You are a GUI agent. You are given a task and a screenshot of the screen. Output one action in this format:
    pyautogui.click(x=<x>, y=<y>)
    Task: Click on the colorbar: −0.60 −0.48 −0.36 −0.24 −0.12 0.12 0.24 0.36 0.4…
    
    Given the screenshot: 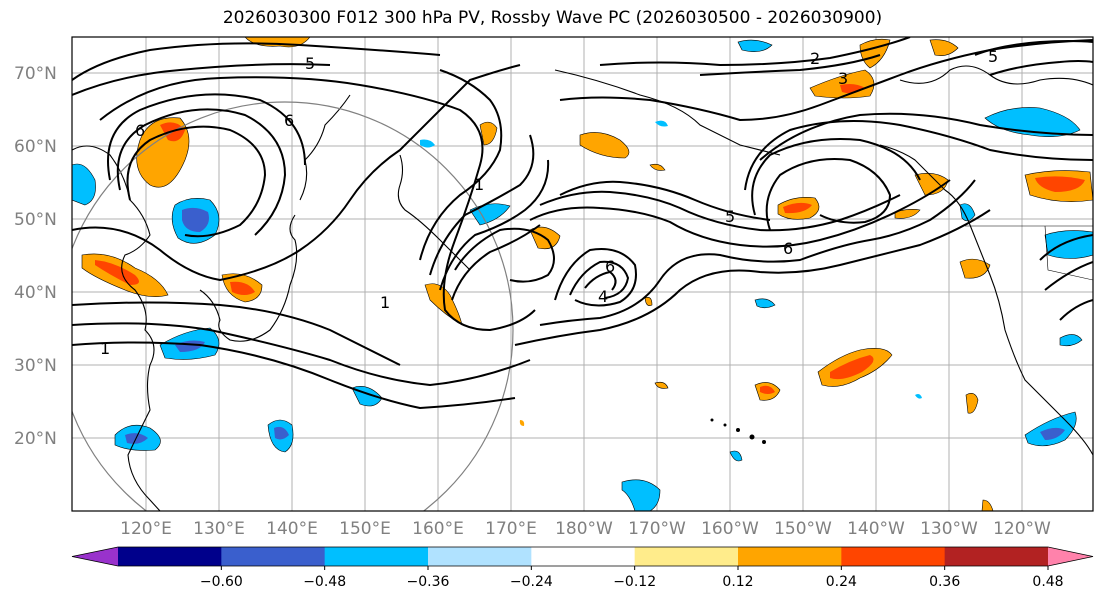 What is the action you would take?
    pyautogui.click(x=582, y=568)
    